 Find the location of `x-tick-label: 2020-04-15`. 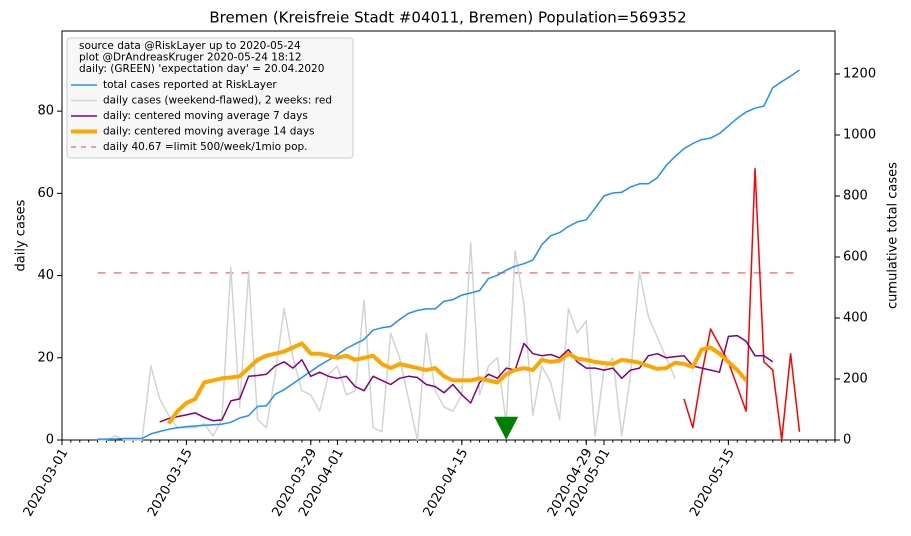

x-tick-label: 2020-04-15 is located at coordinates (446, 482).